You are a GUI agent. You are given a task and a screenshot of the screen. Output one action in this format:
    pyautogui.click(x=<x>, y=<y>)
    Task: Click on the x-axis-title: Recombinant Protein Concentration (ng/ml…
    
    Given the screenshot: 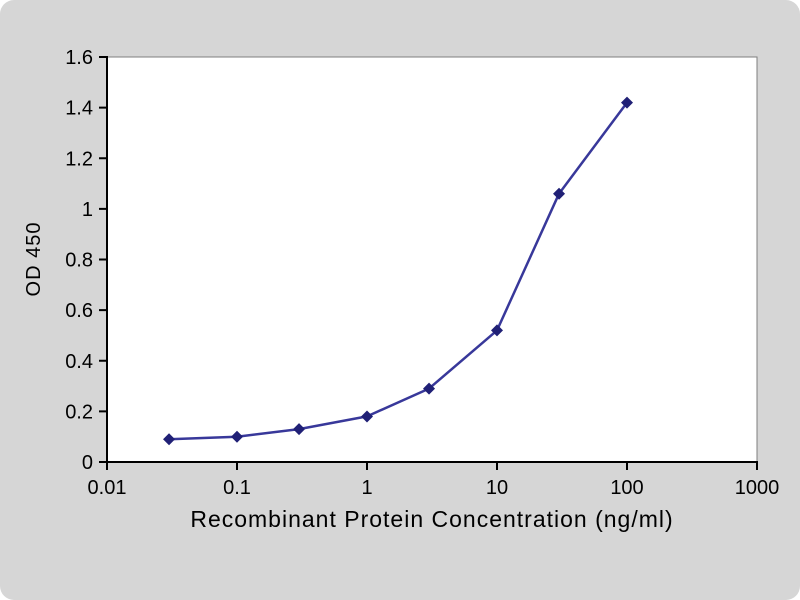 What is the action you would take?
    pyautogui.click(x=432, y=519)
    